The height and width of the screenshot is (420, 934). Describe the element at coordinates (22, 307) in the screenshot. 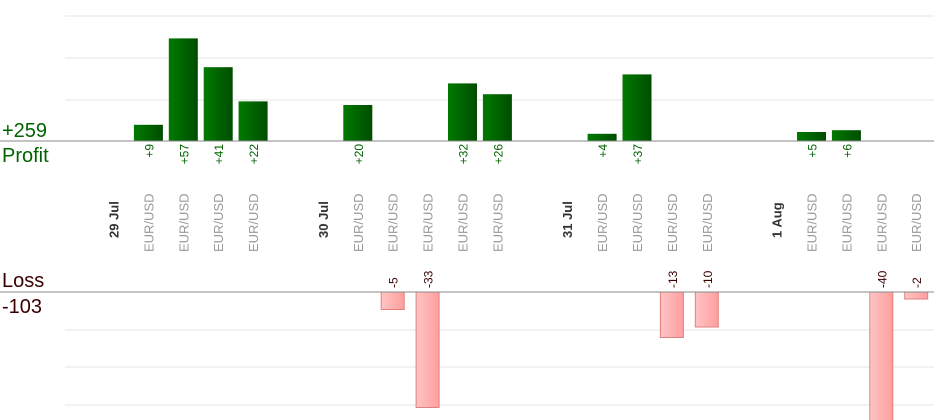

I see `loss-total: -103` at that location.